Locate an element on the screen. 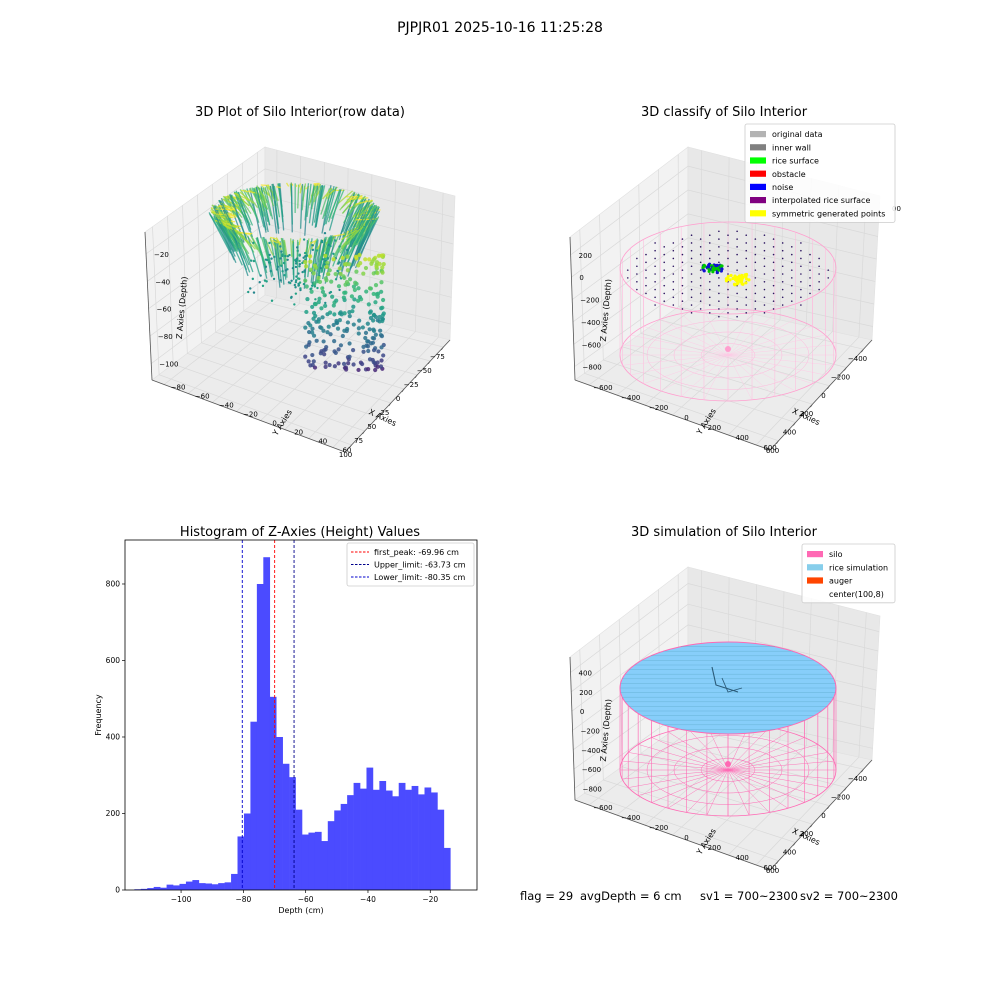 Image resolution: width=1000 pixels, height=1000 pixels. z-tick-label: −400 is located at coordinates (590, 751).